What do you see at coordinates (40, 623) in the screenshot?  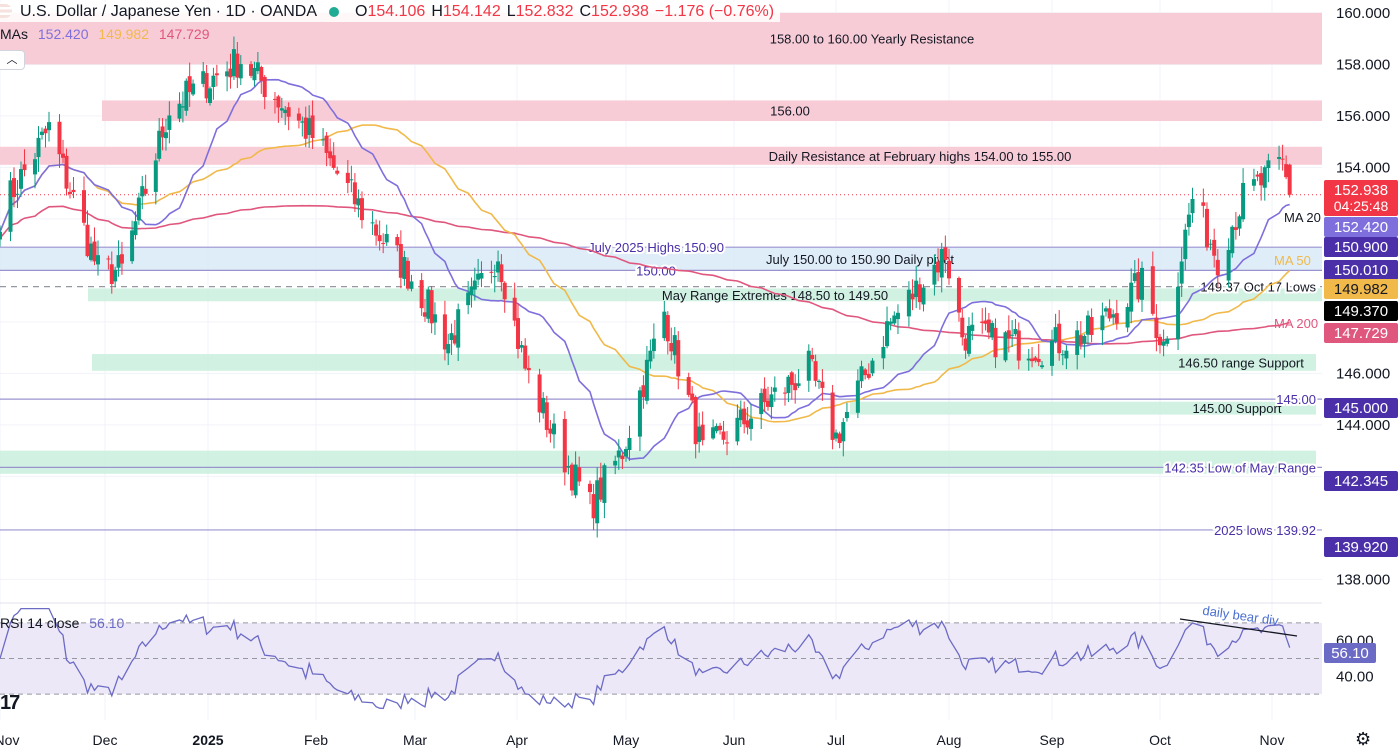 I see `rsi-legend-label: RSI 14 close` at bounding box center [40, 623].